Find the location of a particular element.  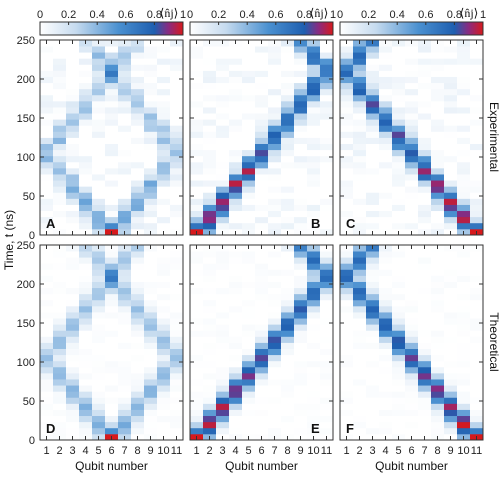

x-tick-label: 10 is located at coordinates (163, 451).